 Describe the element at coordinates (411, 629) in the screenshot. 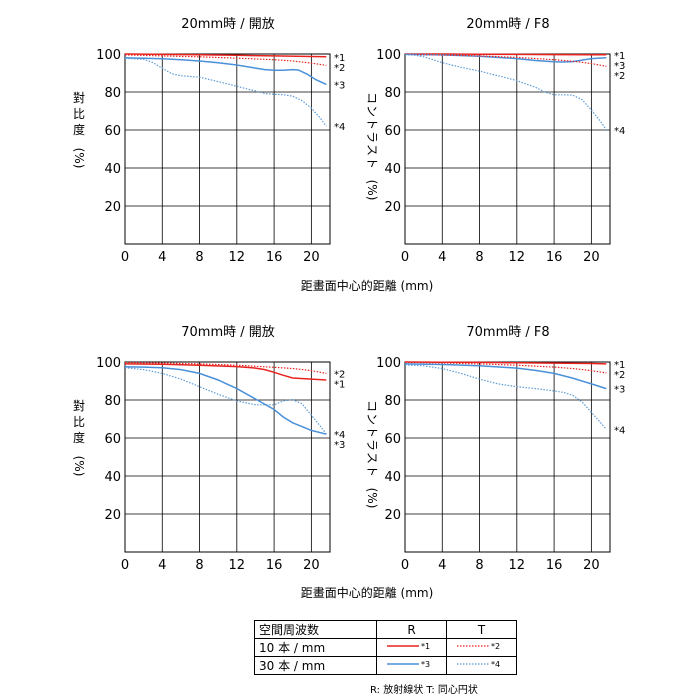

I see `legend-header-r: R` at that location.